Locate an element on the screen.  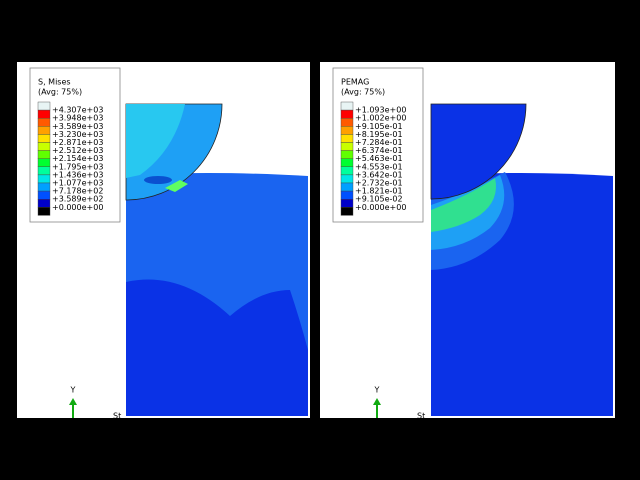
legend-label: +1.795e+03 is located at coordinates (77, 166).